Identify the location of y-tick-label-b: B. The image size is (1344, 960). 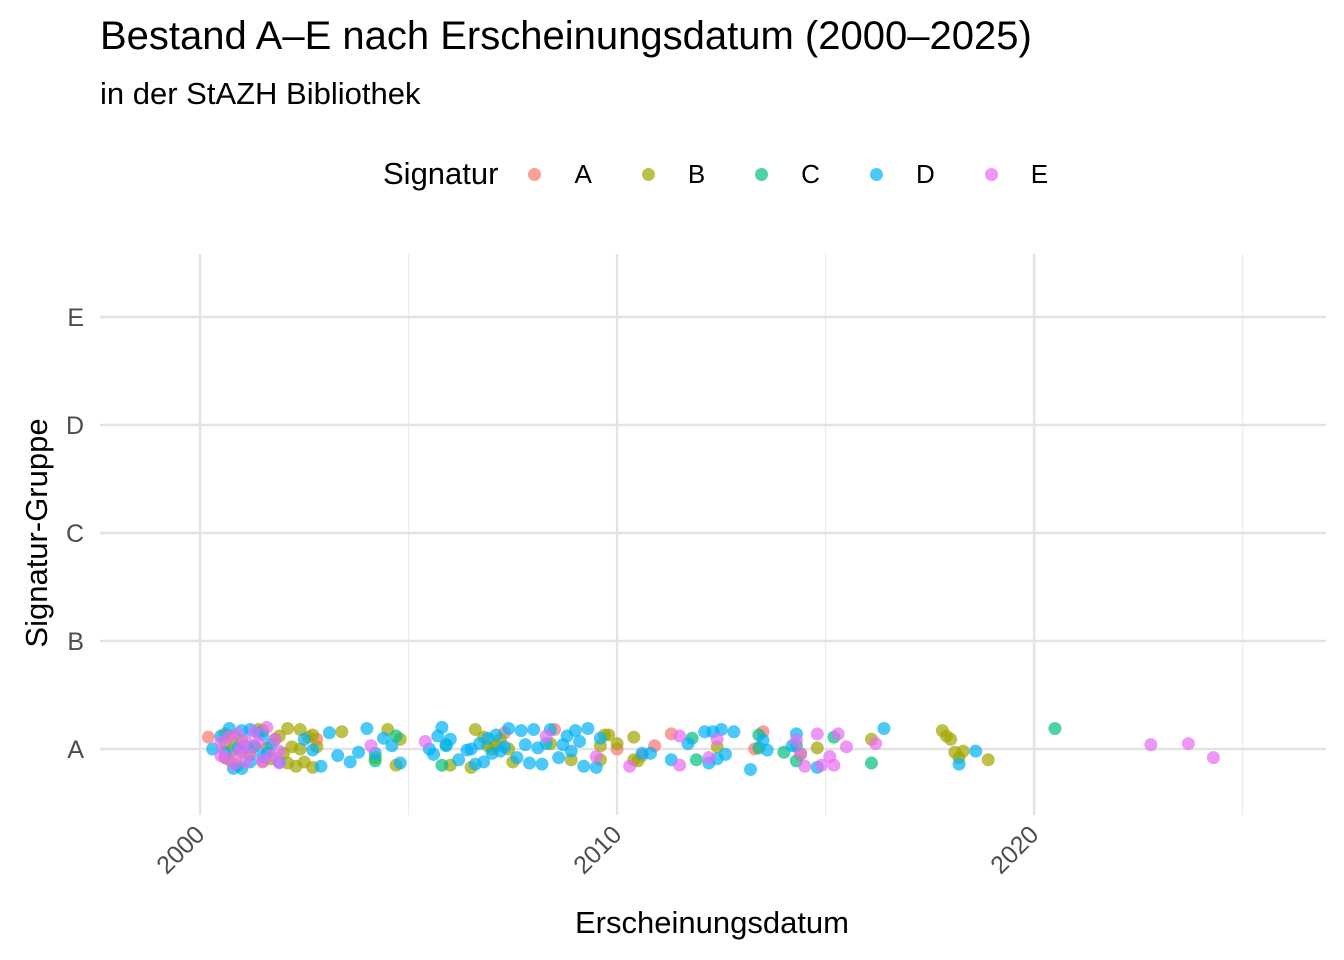
(75, 642).